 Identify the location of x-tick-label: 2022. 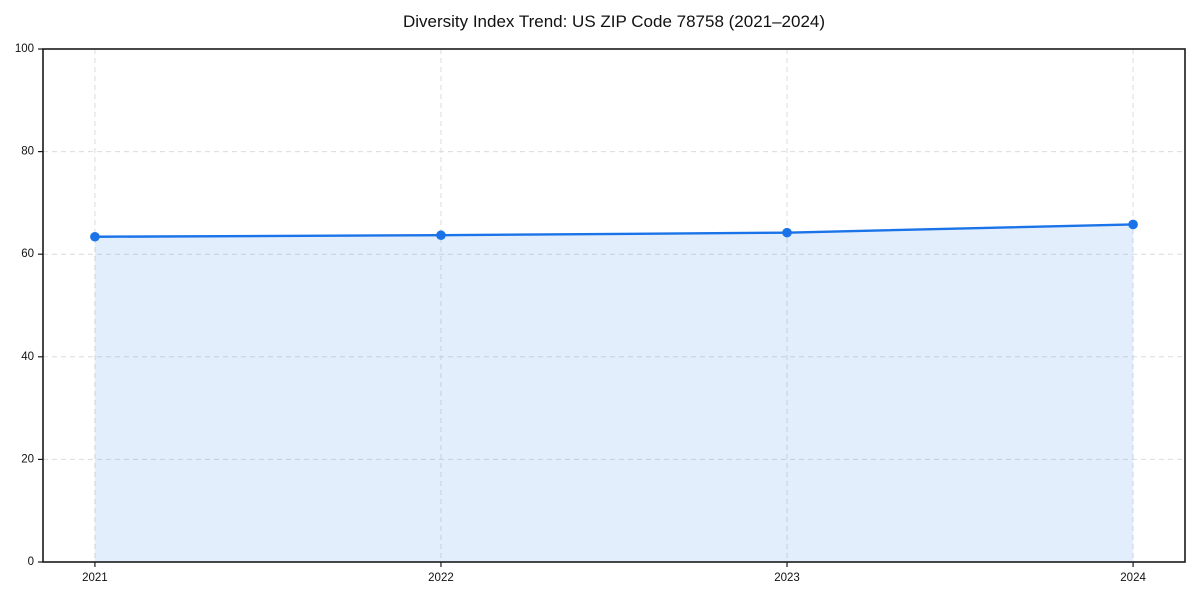
(441, 578).